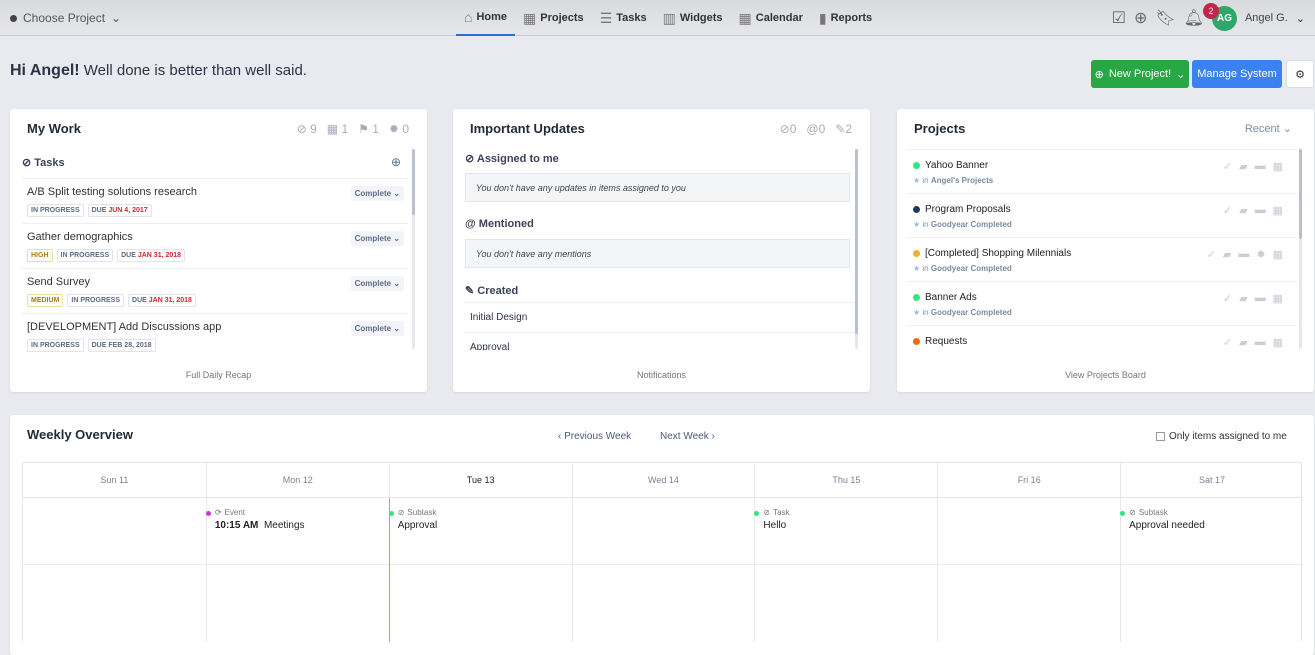 The height and width of the screenshot is (655, 1315). Describe the element at coordinates (660, 317) in the screenshot. I see `created-item: Initial Design` at that location.